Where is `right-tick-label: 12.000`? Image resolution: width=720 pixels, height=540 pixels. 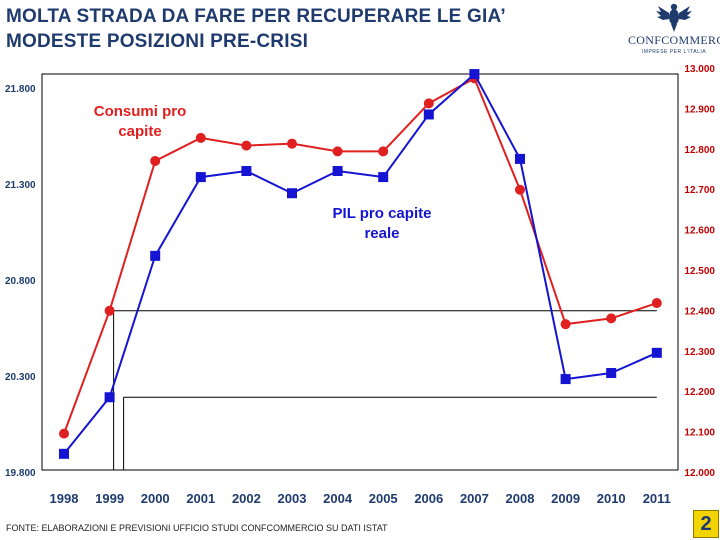
right-tick-label: 12.000 is located at coordinates (699, 473).